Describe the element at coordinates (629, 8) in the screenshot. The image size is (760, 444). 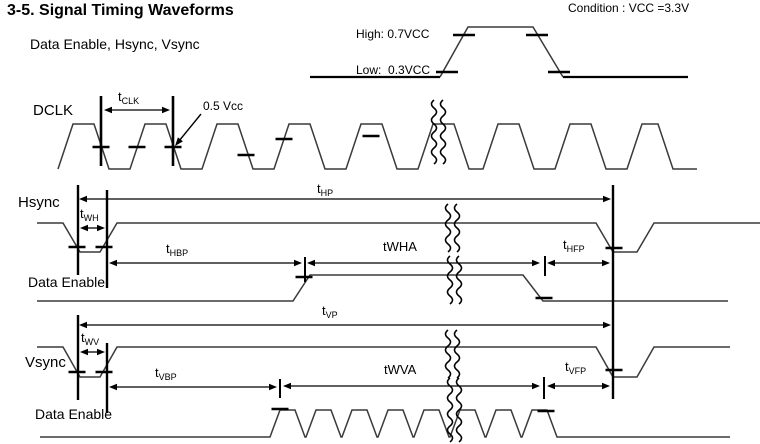
I see `condition-note: Condition : VCC =3.3V` at that location.